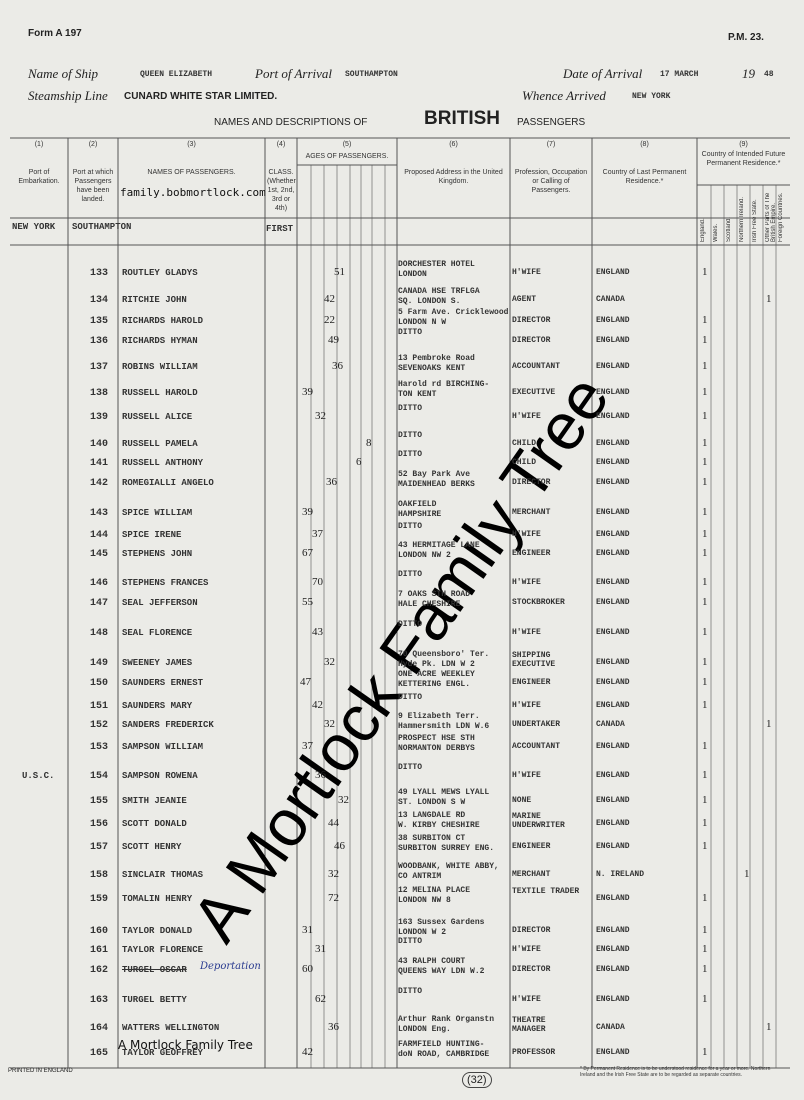 The height and width of the screenshot is (1100, 804). Describe the element at coordinates (154, 824) in the screenshot. I see `passenger-name: SCOTT DONALD` at that location.